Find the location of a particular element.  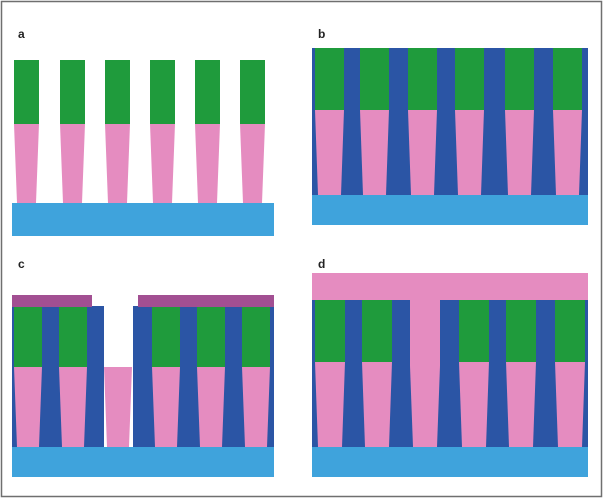

panel-d-label: d is located at coordinates (321, 264).